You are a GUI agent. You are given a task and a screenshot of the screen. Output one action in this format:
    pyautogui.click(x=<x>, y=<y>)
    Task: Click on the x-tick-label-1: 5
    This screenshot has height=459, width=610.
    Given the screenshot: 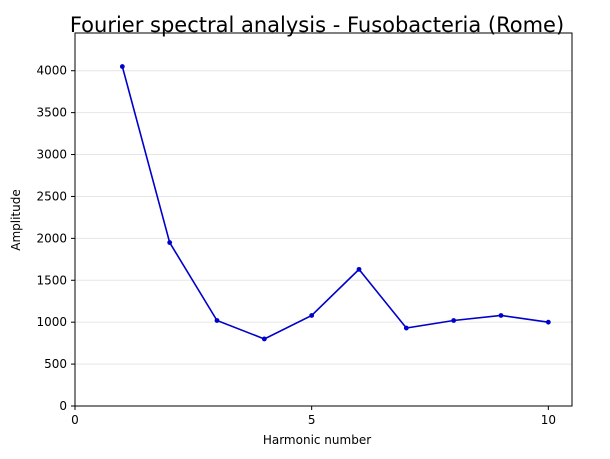 What is the action you would take?
    pyautogui.click(x=312, y=420)
    